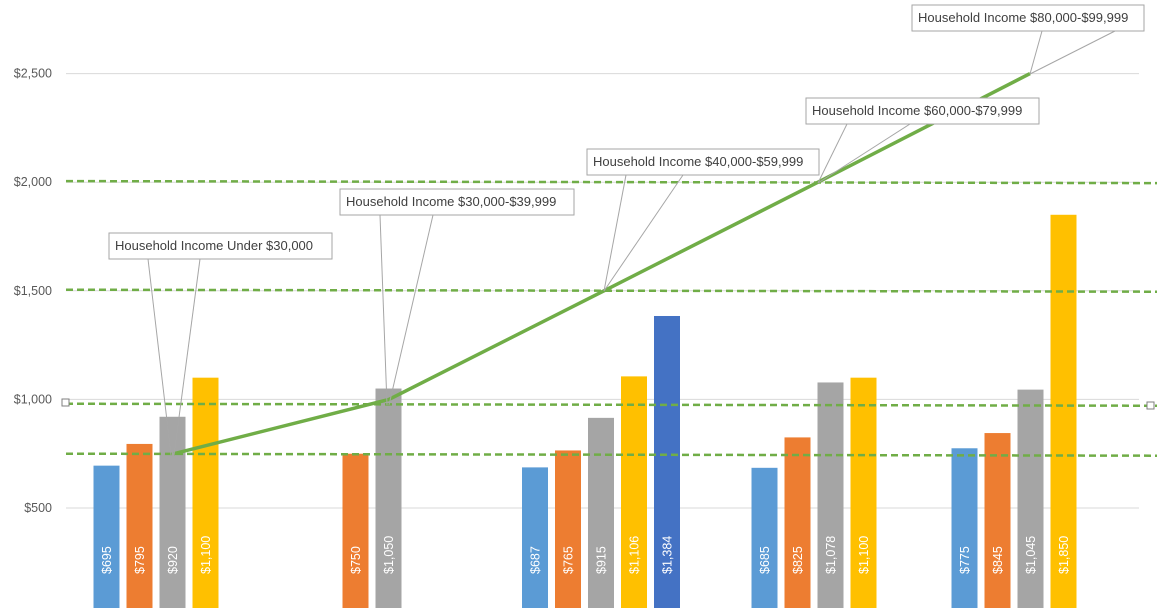 This screenshot has height=608, width=1157. What do you see at coordinates (65, 402) in the screenshot?
I see `resize-handle-left` at bounding box center [65, 402].